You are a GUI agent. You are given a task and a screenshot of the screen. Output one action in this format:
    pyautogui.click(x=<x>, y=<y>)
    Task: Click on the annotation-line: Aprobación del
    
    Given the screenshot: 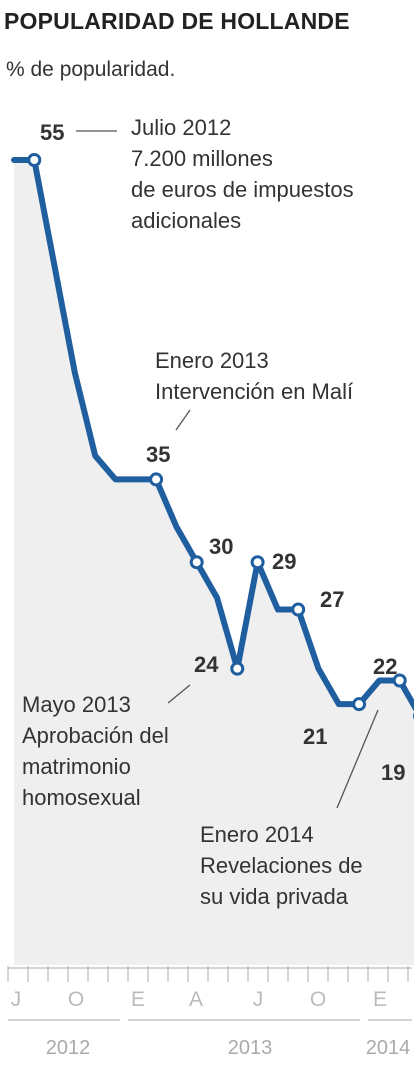 What is the action you would take?
    pyautogui.click(x=95, y=735)
    